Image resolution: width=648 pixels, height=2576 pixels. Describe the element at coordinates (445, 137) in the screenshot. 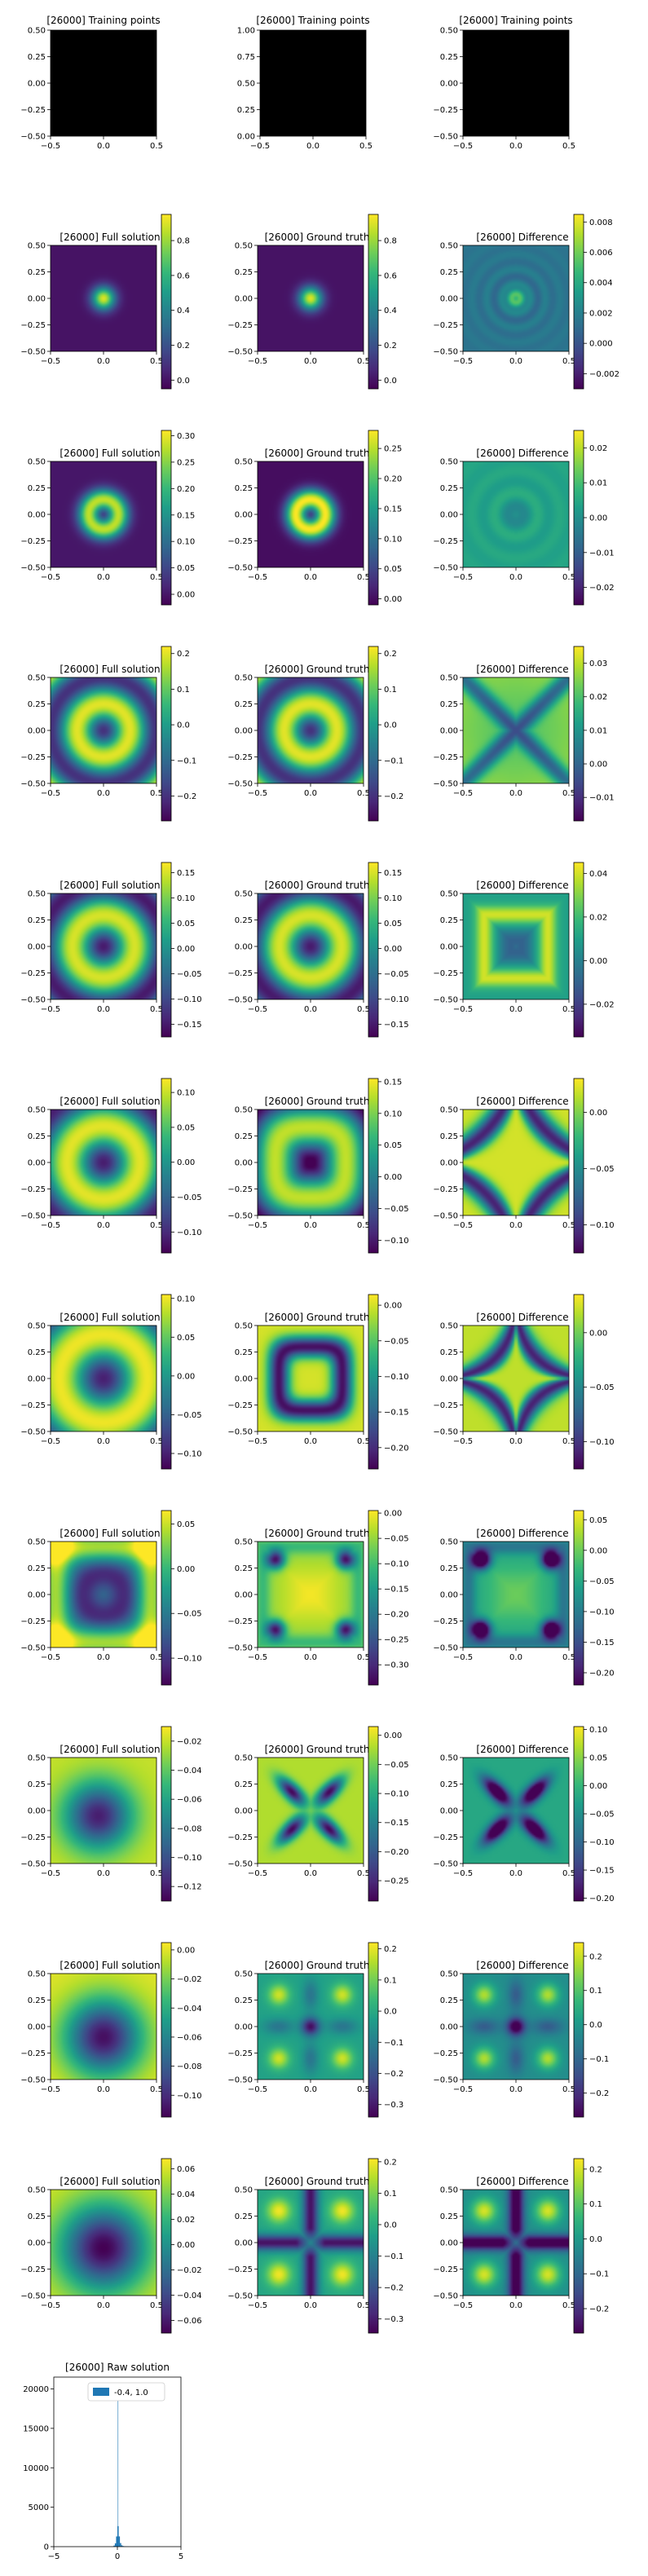

I see `training-ytick-label: −0.50` at that location.